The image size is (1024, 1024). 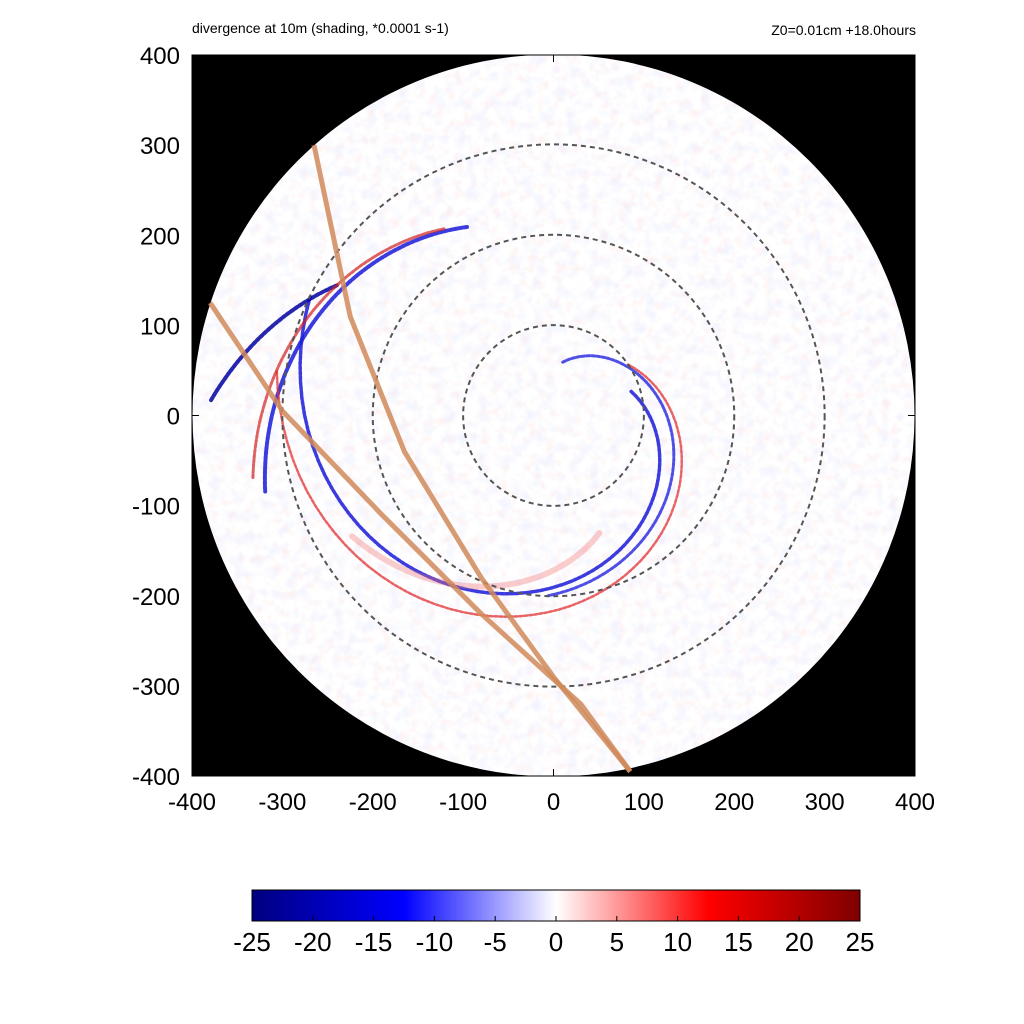 I want to click on colorbar-tick-label: -5, so click(x=495, y=942).